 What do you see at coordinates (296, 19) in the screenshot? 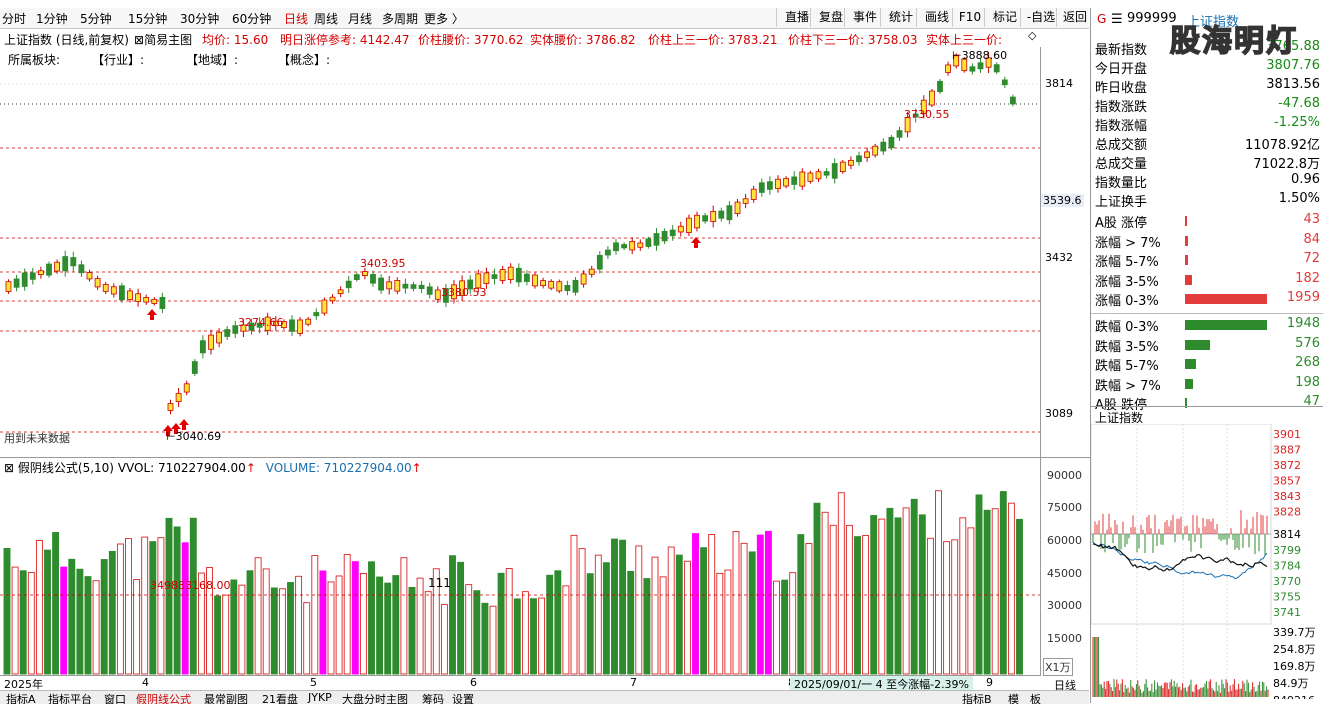
I see `period-tab-daily: 日线` at bounding box center [296, 19].